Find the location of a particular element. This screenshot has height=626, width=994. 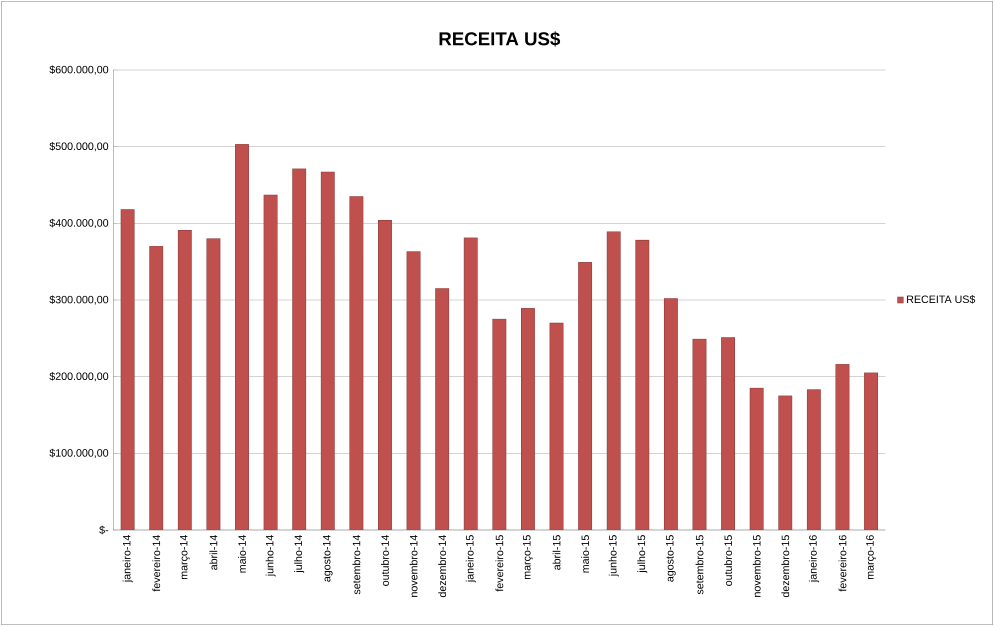

x-tick-label: setembro-15 is located at coordinates (700, 564).